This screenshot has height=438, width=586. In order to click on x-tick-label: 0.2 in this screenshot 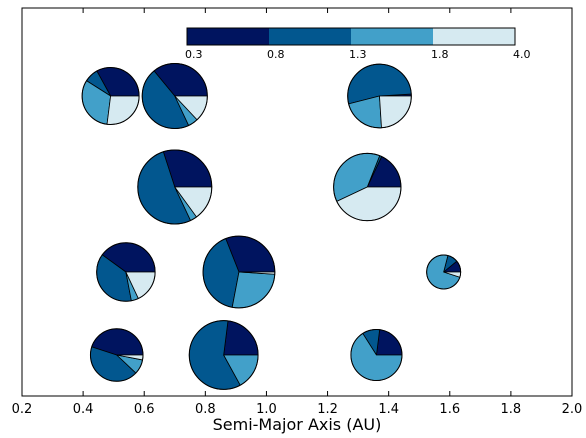, I will do `click(22, 409)`.